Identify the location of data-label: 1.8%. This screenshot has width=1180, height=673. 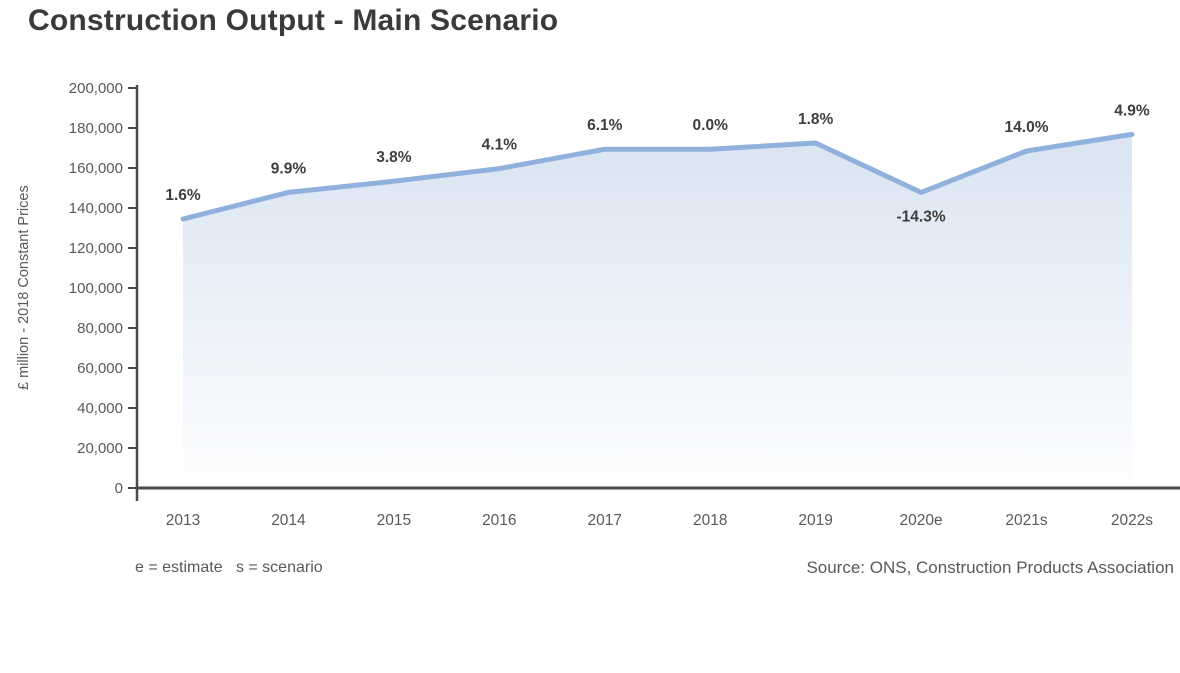
(816, 119).